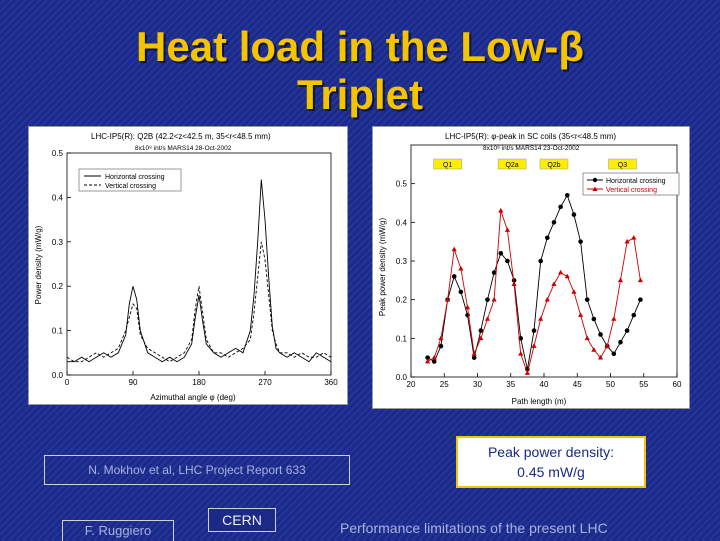  What do you see at coordinates (411, 384) in the screenshot?
I see `c2-xtick-label: 20` at bounding box center [411, 384].